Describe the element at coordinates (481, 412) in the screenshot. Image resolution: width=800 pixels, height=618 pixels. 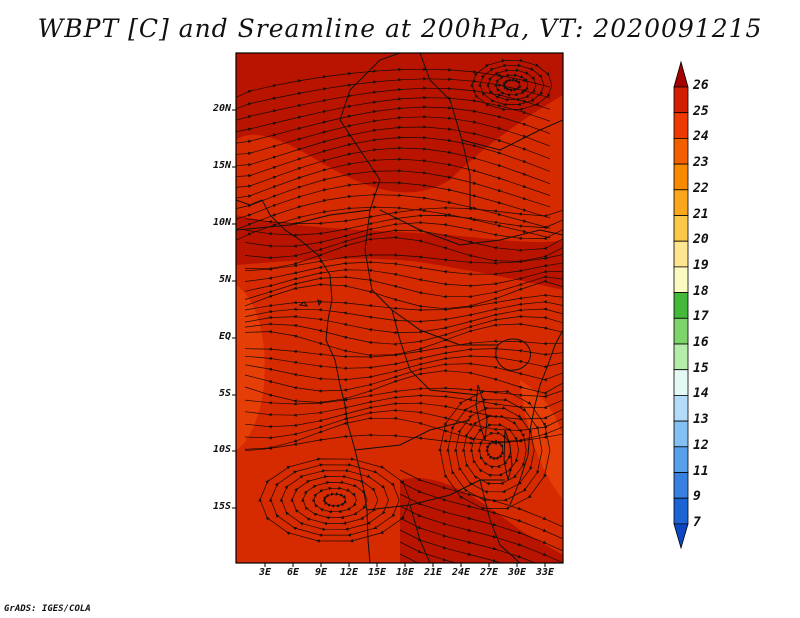
I see `lake-tanganyika` at that location.